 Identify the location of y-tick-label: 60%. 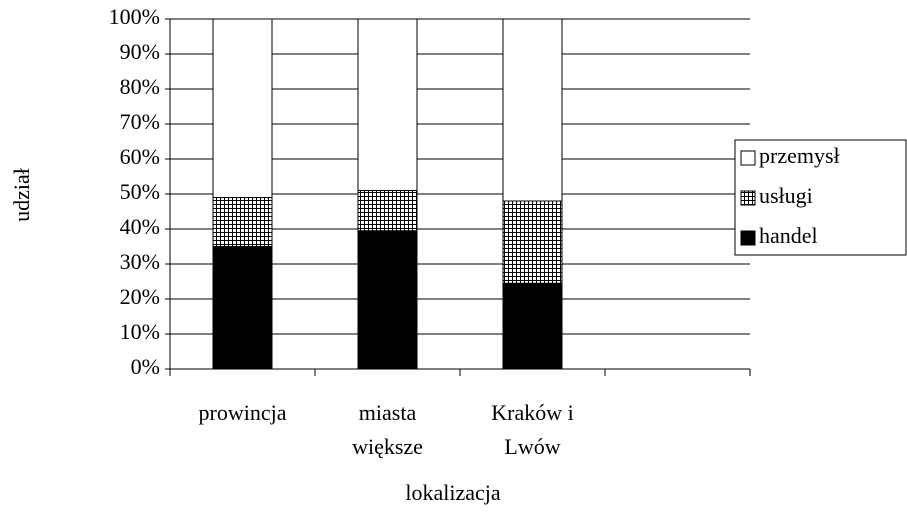
(140, 156).